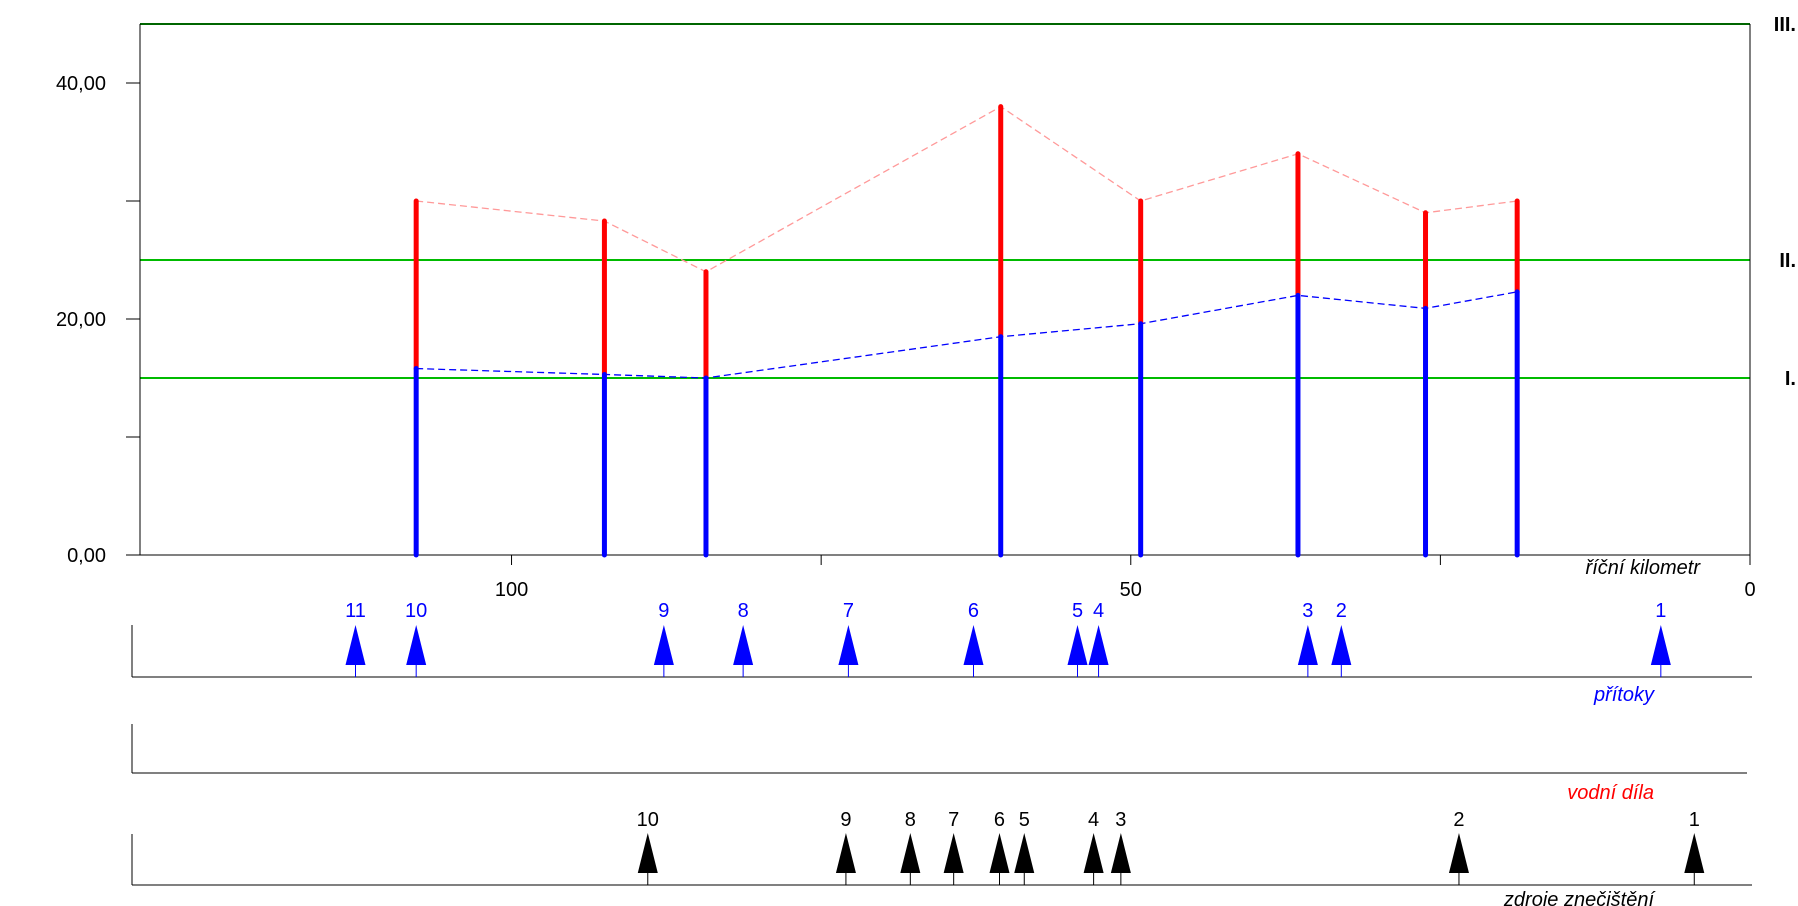 The image size is (1798, 906). What do you see at coordinates (1458, 820) in the screenshot?
I see `pollution_sources-marker-label: 2` at bounding box center [1458, 820].